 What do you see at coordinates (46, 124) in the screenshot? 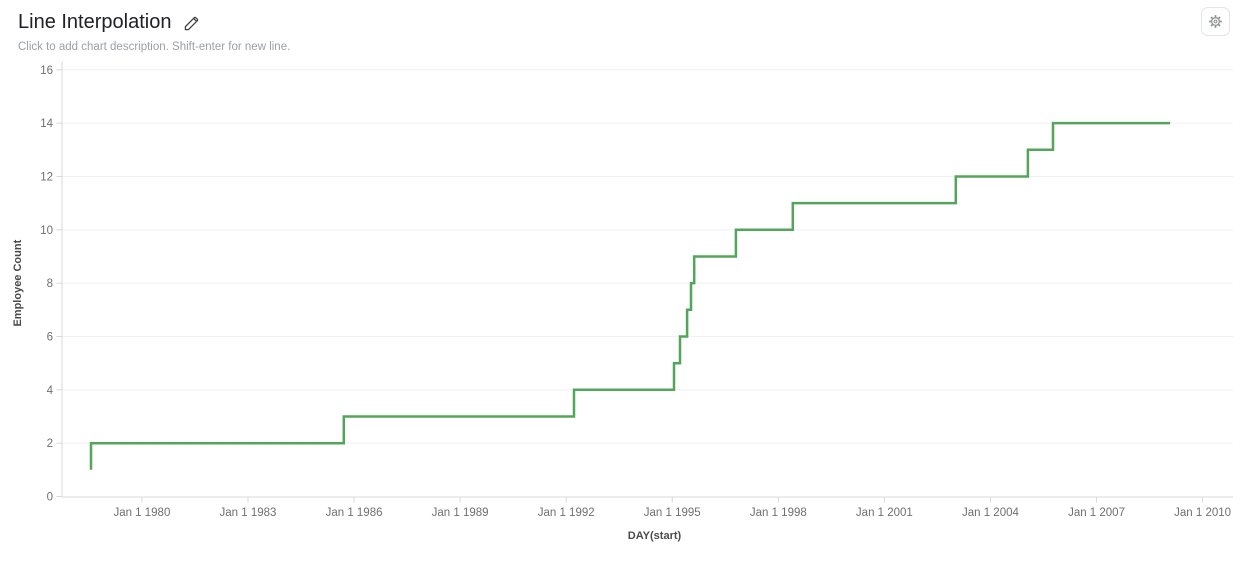
I see `y-tick-label: 14` at bounding box center [46, 124].